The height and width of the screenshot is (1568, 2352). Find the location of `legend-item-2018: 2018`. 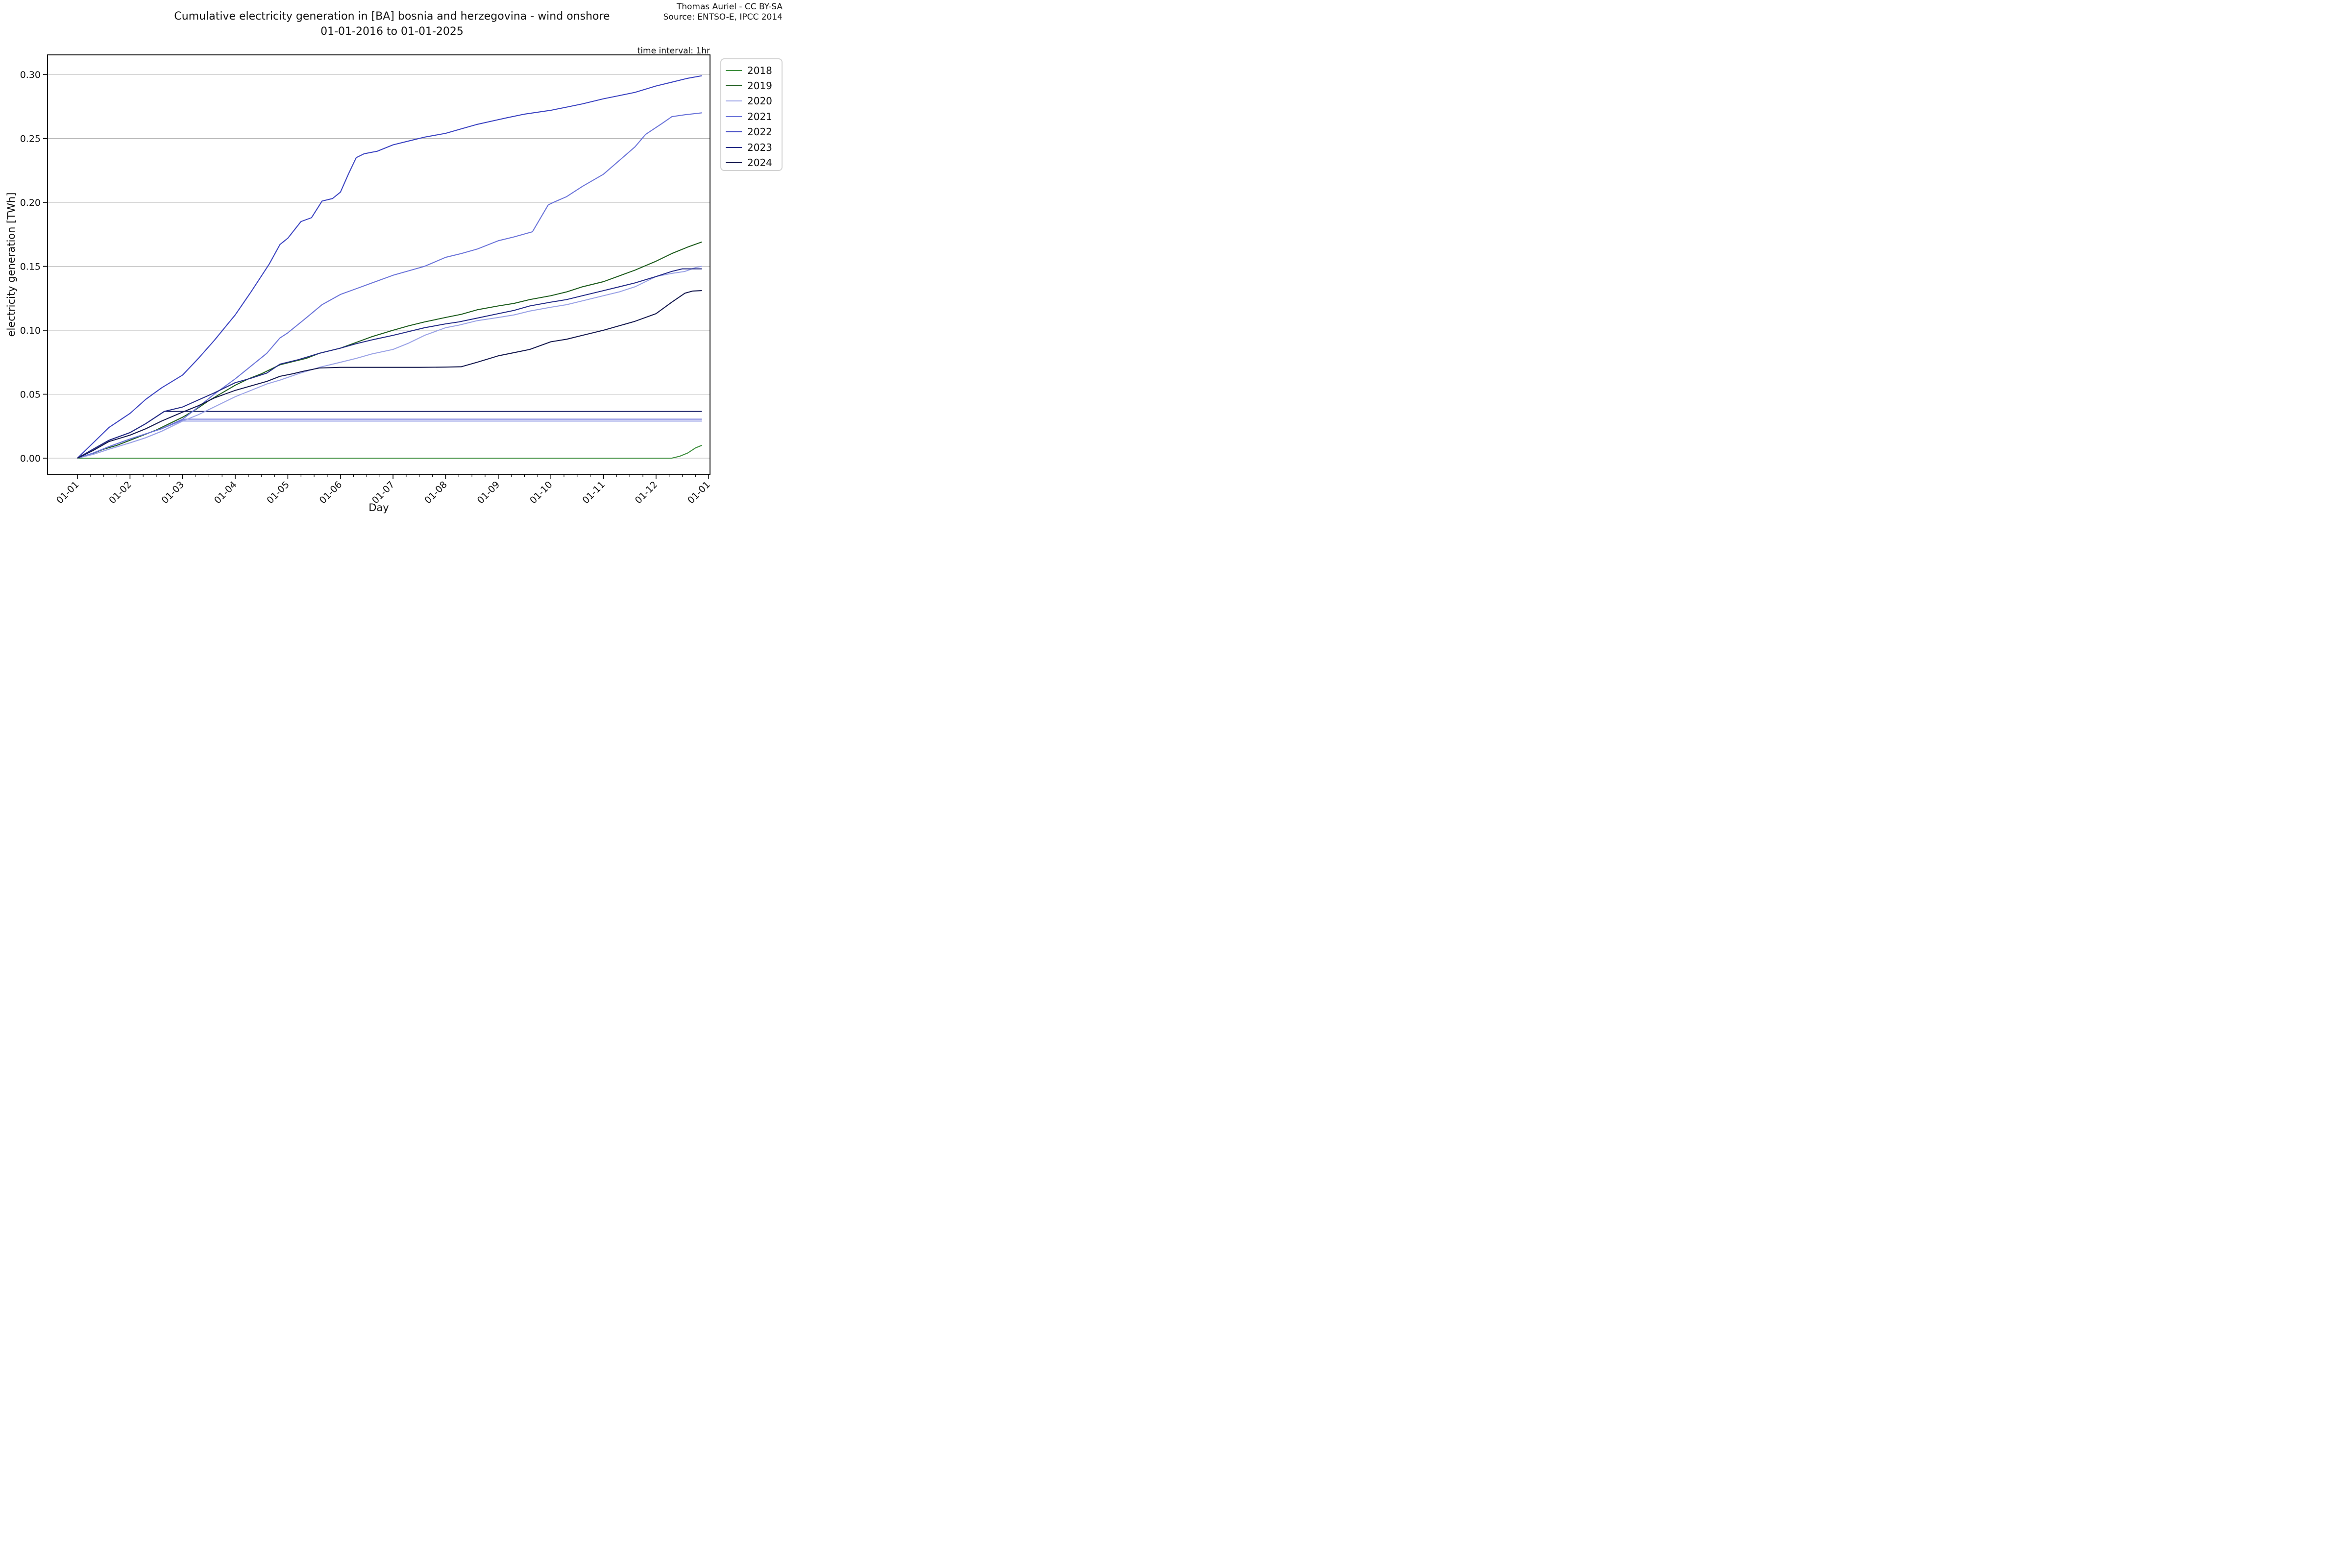

legend-item-2018: 2018 is located at coordinates (751, 70).